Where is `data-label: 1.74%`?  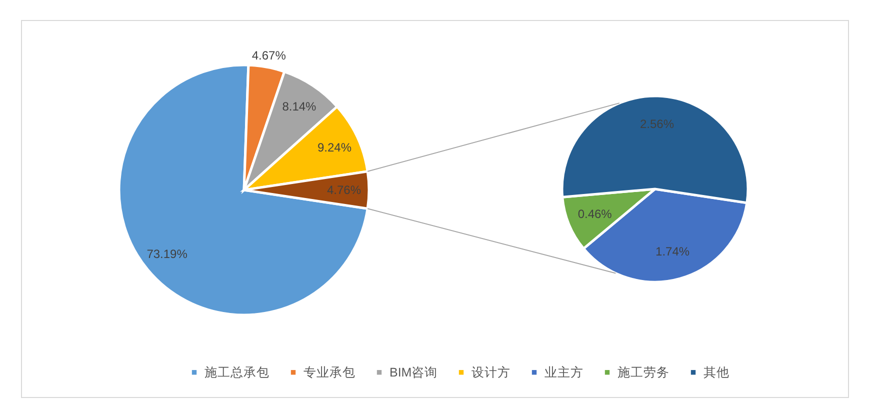 data-label: 1.74% is located at coordinates (673, 251).